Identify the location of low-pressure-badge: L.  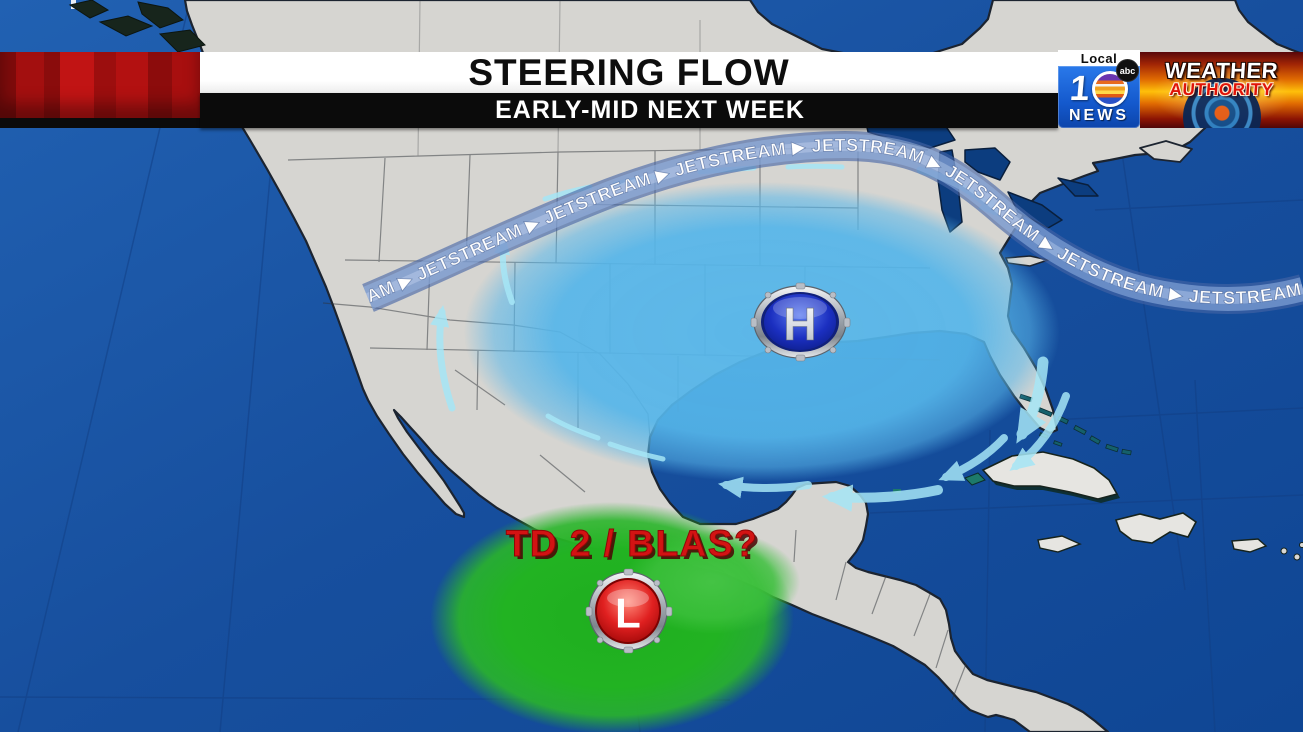
(629, 611).